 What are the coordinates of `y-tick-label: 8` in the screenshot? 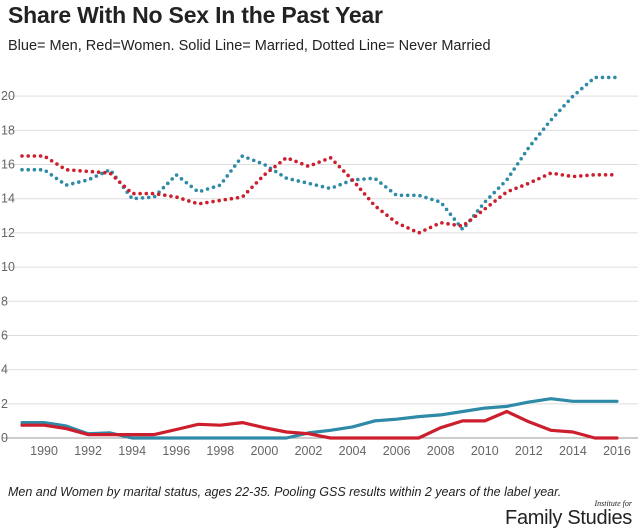 It's located at (4, 301).